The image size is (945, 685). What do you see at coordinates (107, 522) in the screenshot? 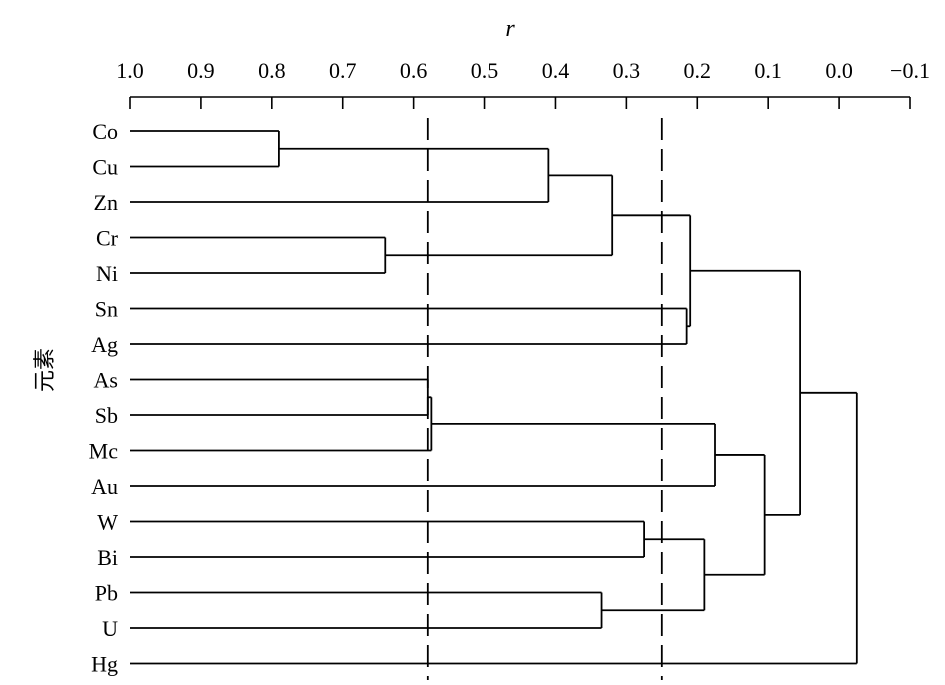
I see `leaf-label: W` at bounding box center [107, 522].